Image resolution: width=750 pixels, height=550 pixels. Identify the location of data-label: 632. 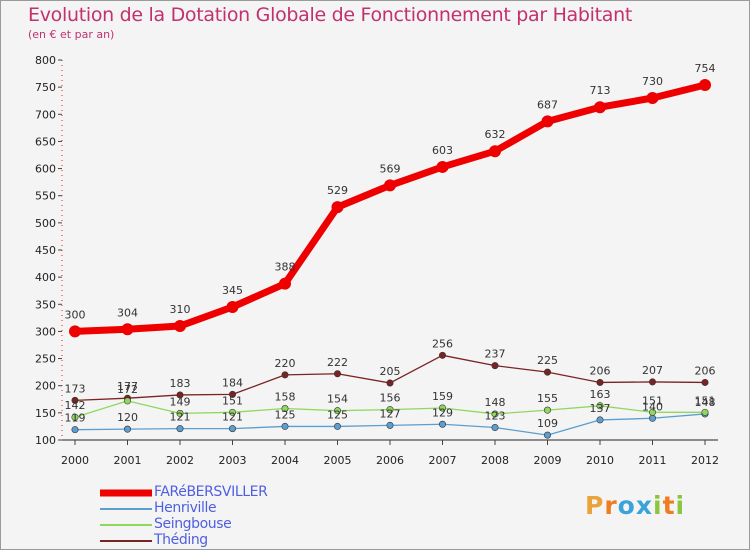
(495, 134).